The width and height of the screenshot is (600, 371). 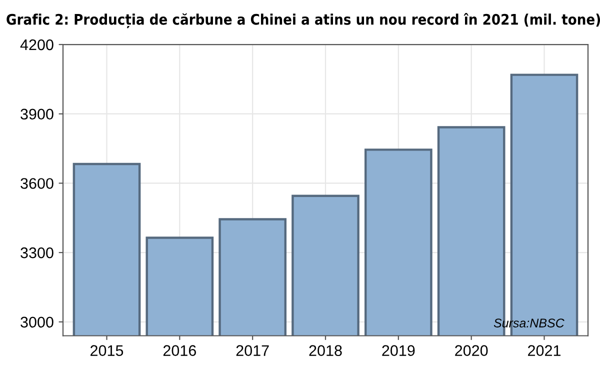 What do you see at coordinates (37, 44) in the screenshot?
I see `y-tick-label: 4200` at bounding box center [37, 44].